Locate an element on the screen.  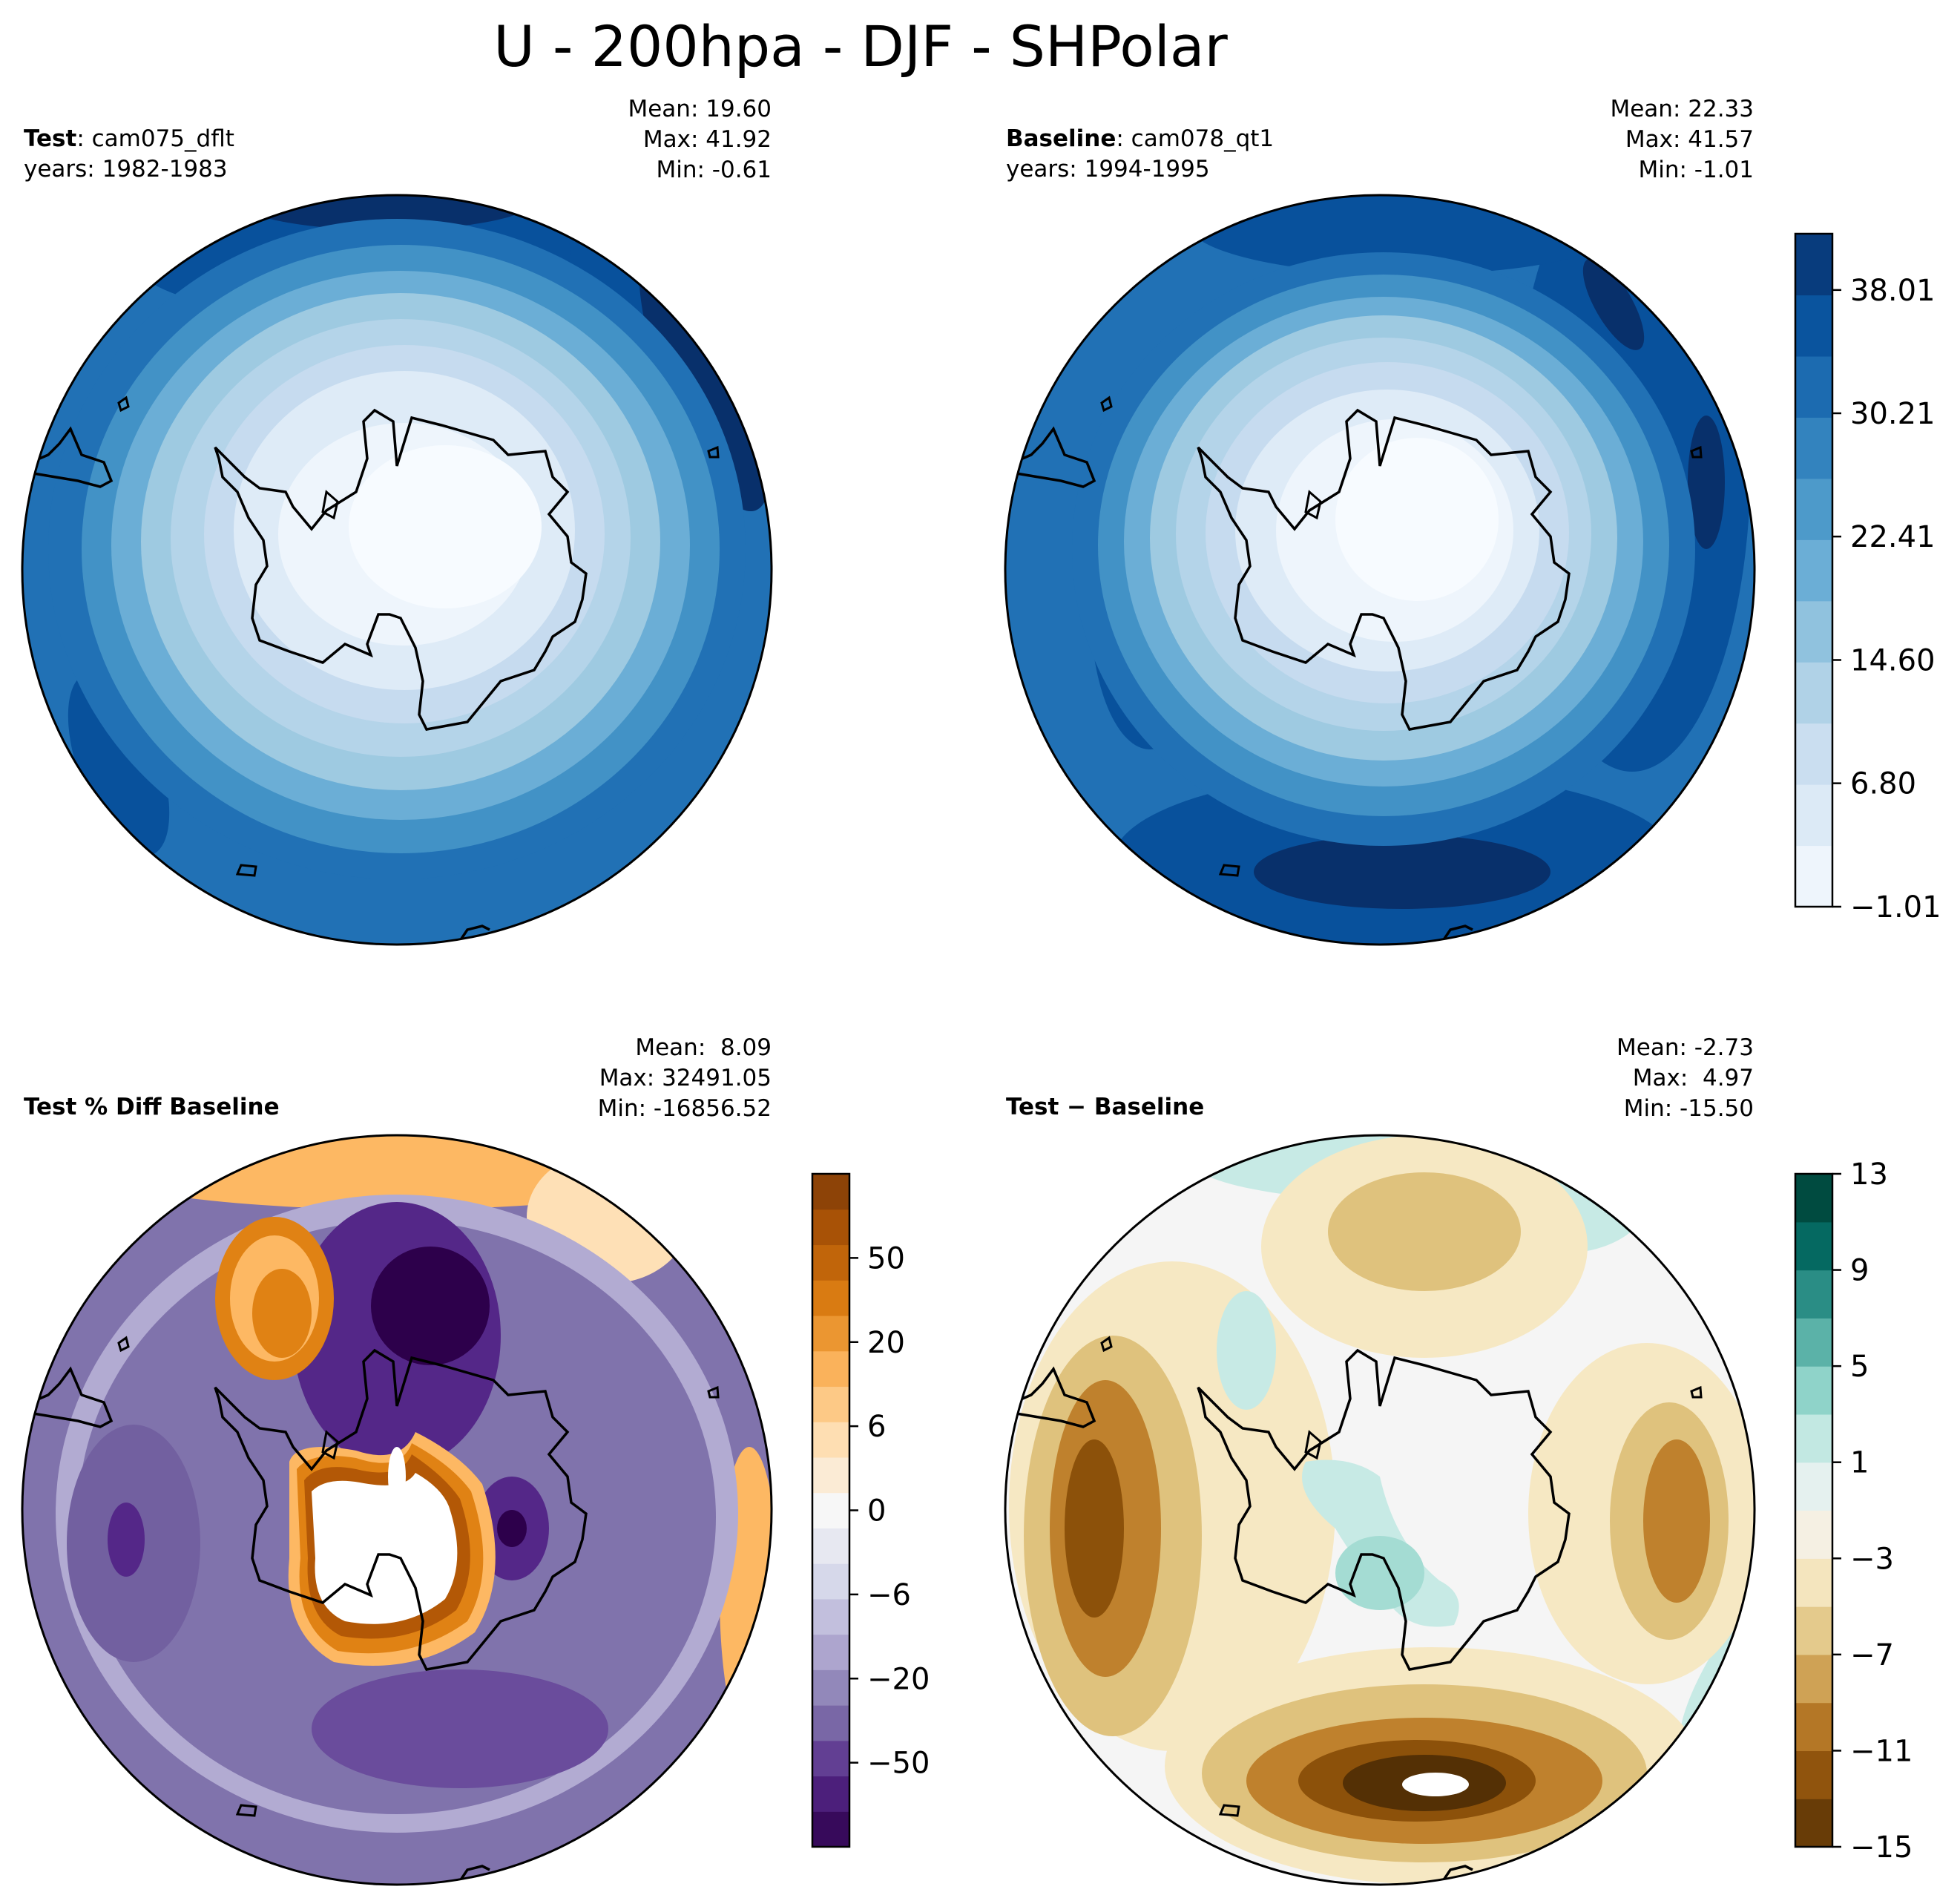
baseline-colorbar-tick-label: −1.01 is located at coordinates (1896, 907).